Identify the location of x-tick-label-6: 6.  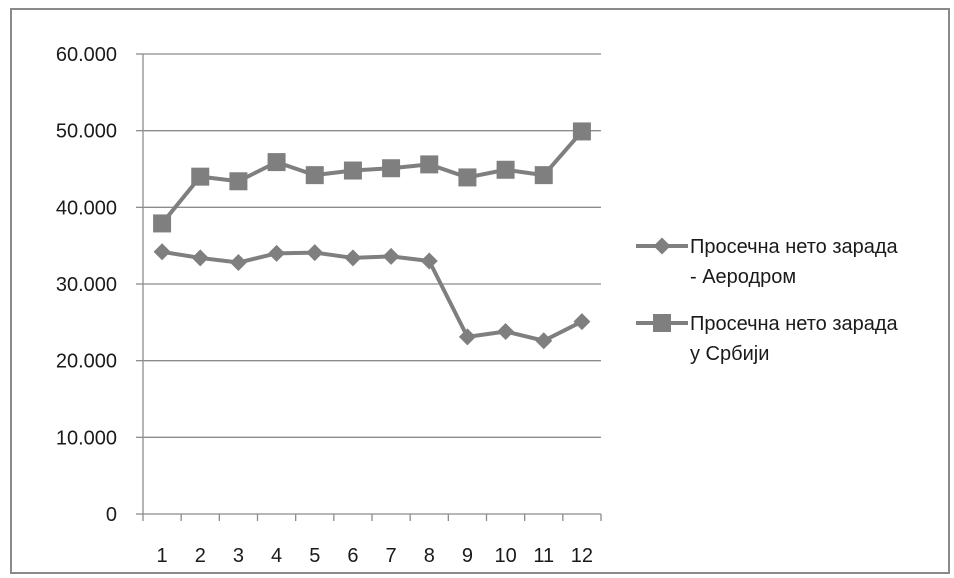
(352, 556).